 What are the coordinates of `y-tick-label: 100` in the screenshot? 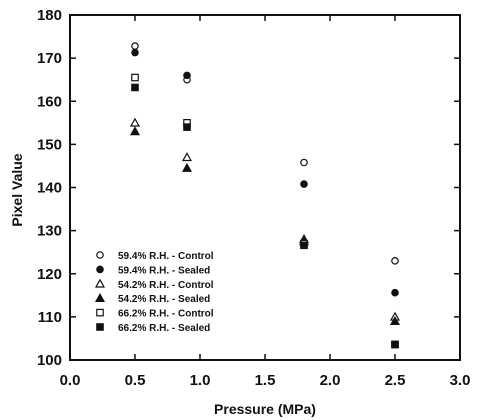 It's located at (49, 360).